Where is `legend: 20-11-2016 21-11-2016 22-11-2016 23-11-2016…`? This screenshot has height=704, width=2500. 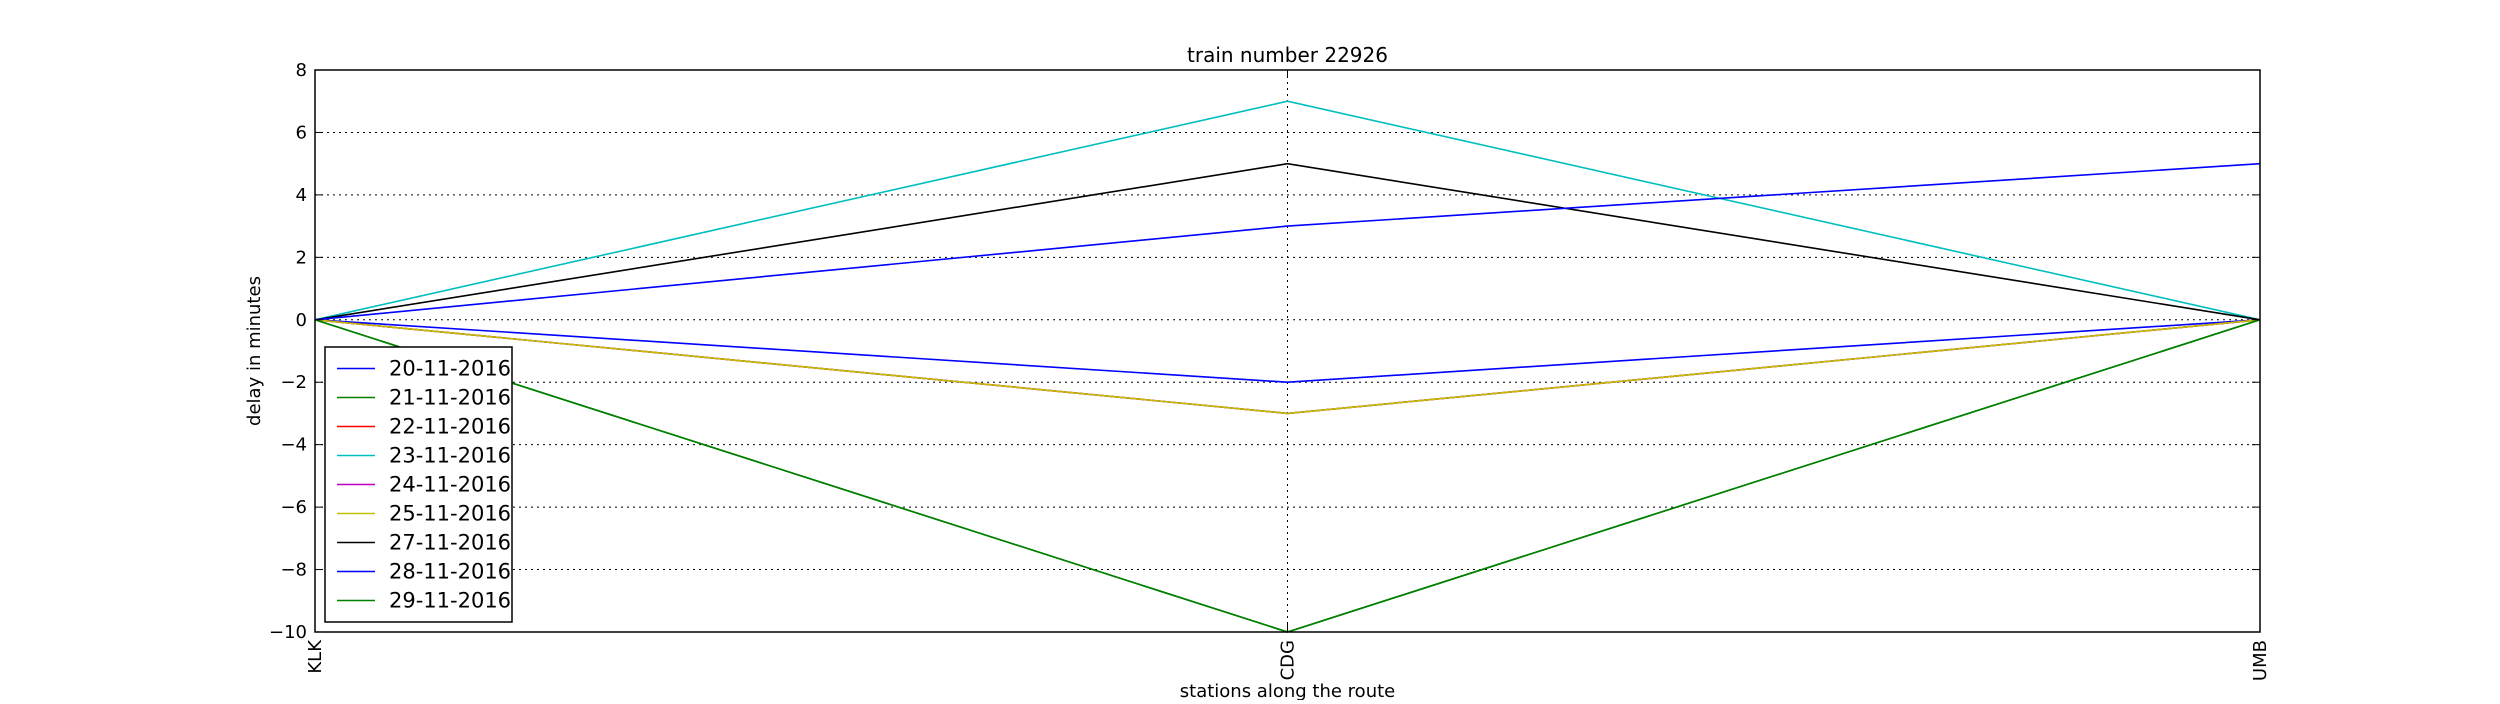 legend: 20-11-2016 21-11-2016 22-11-2016 23-11-2016… is located at coordinates (418, 484).